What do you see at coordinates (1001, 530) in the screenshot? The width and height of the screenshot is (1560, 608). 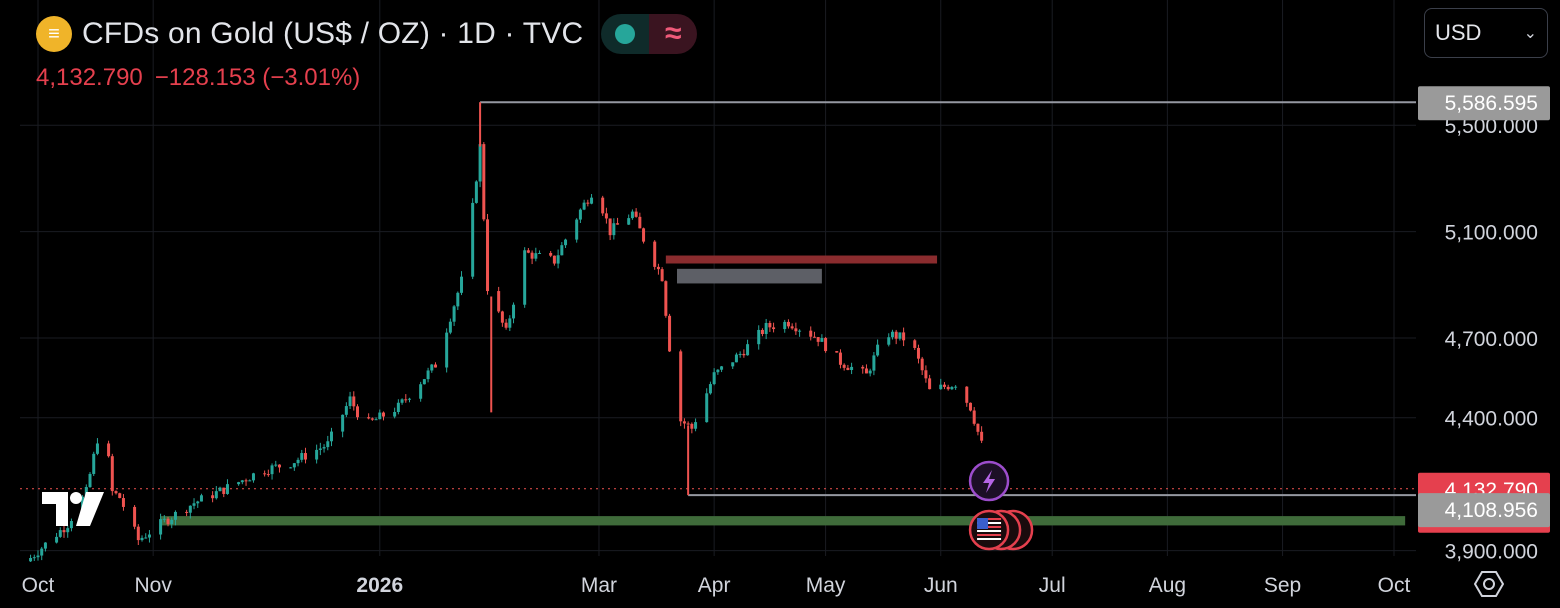 I see `us-flag-event-icon` at bounding box center [1001, 530].